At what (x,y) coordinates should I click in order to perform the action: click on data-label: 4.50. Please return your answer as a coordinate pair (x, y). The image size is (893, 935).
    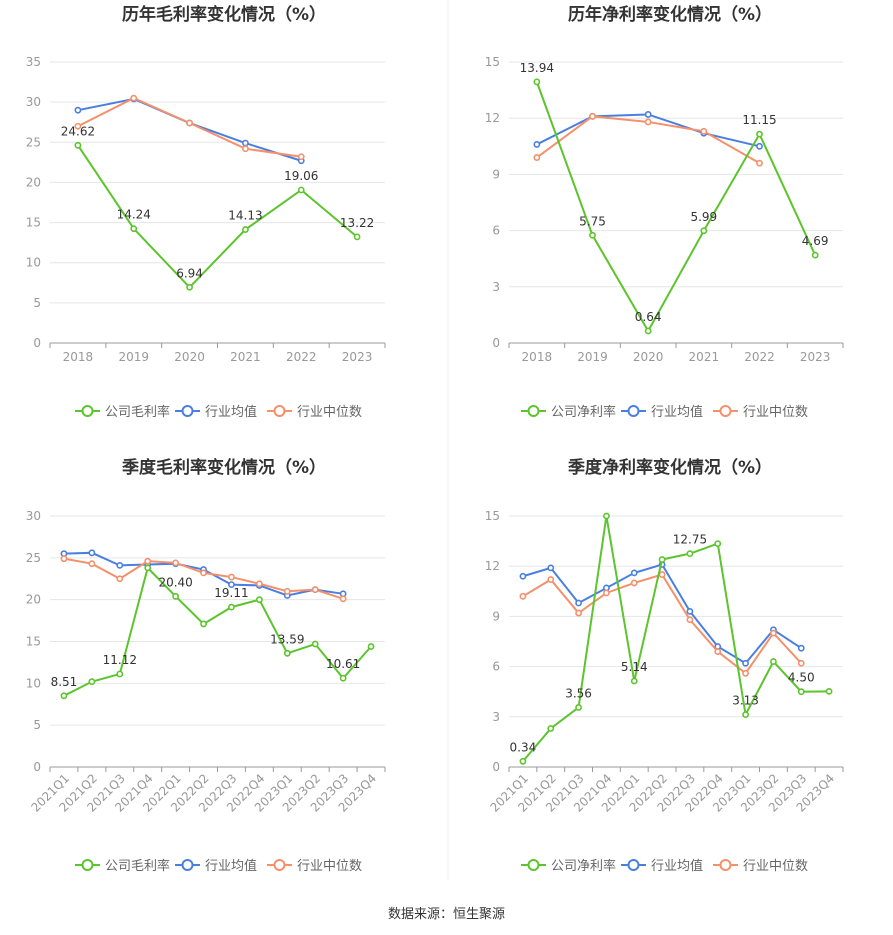
    Looking at the image, I should click on (801, 678).